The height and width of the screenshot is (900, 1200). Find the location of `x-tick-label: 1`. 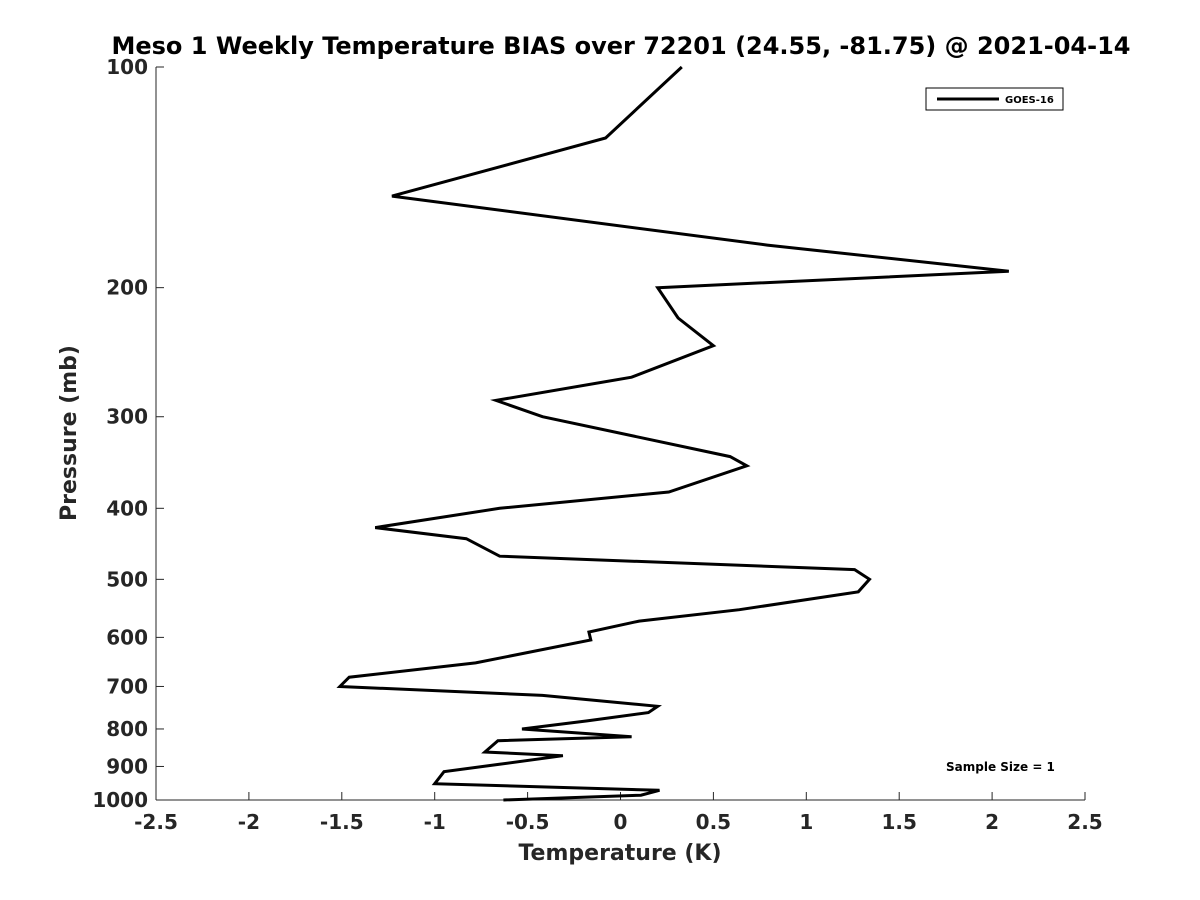

x-tick-label: 1 is located at coordinates (806, 822).